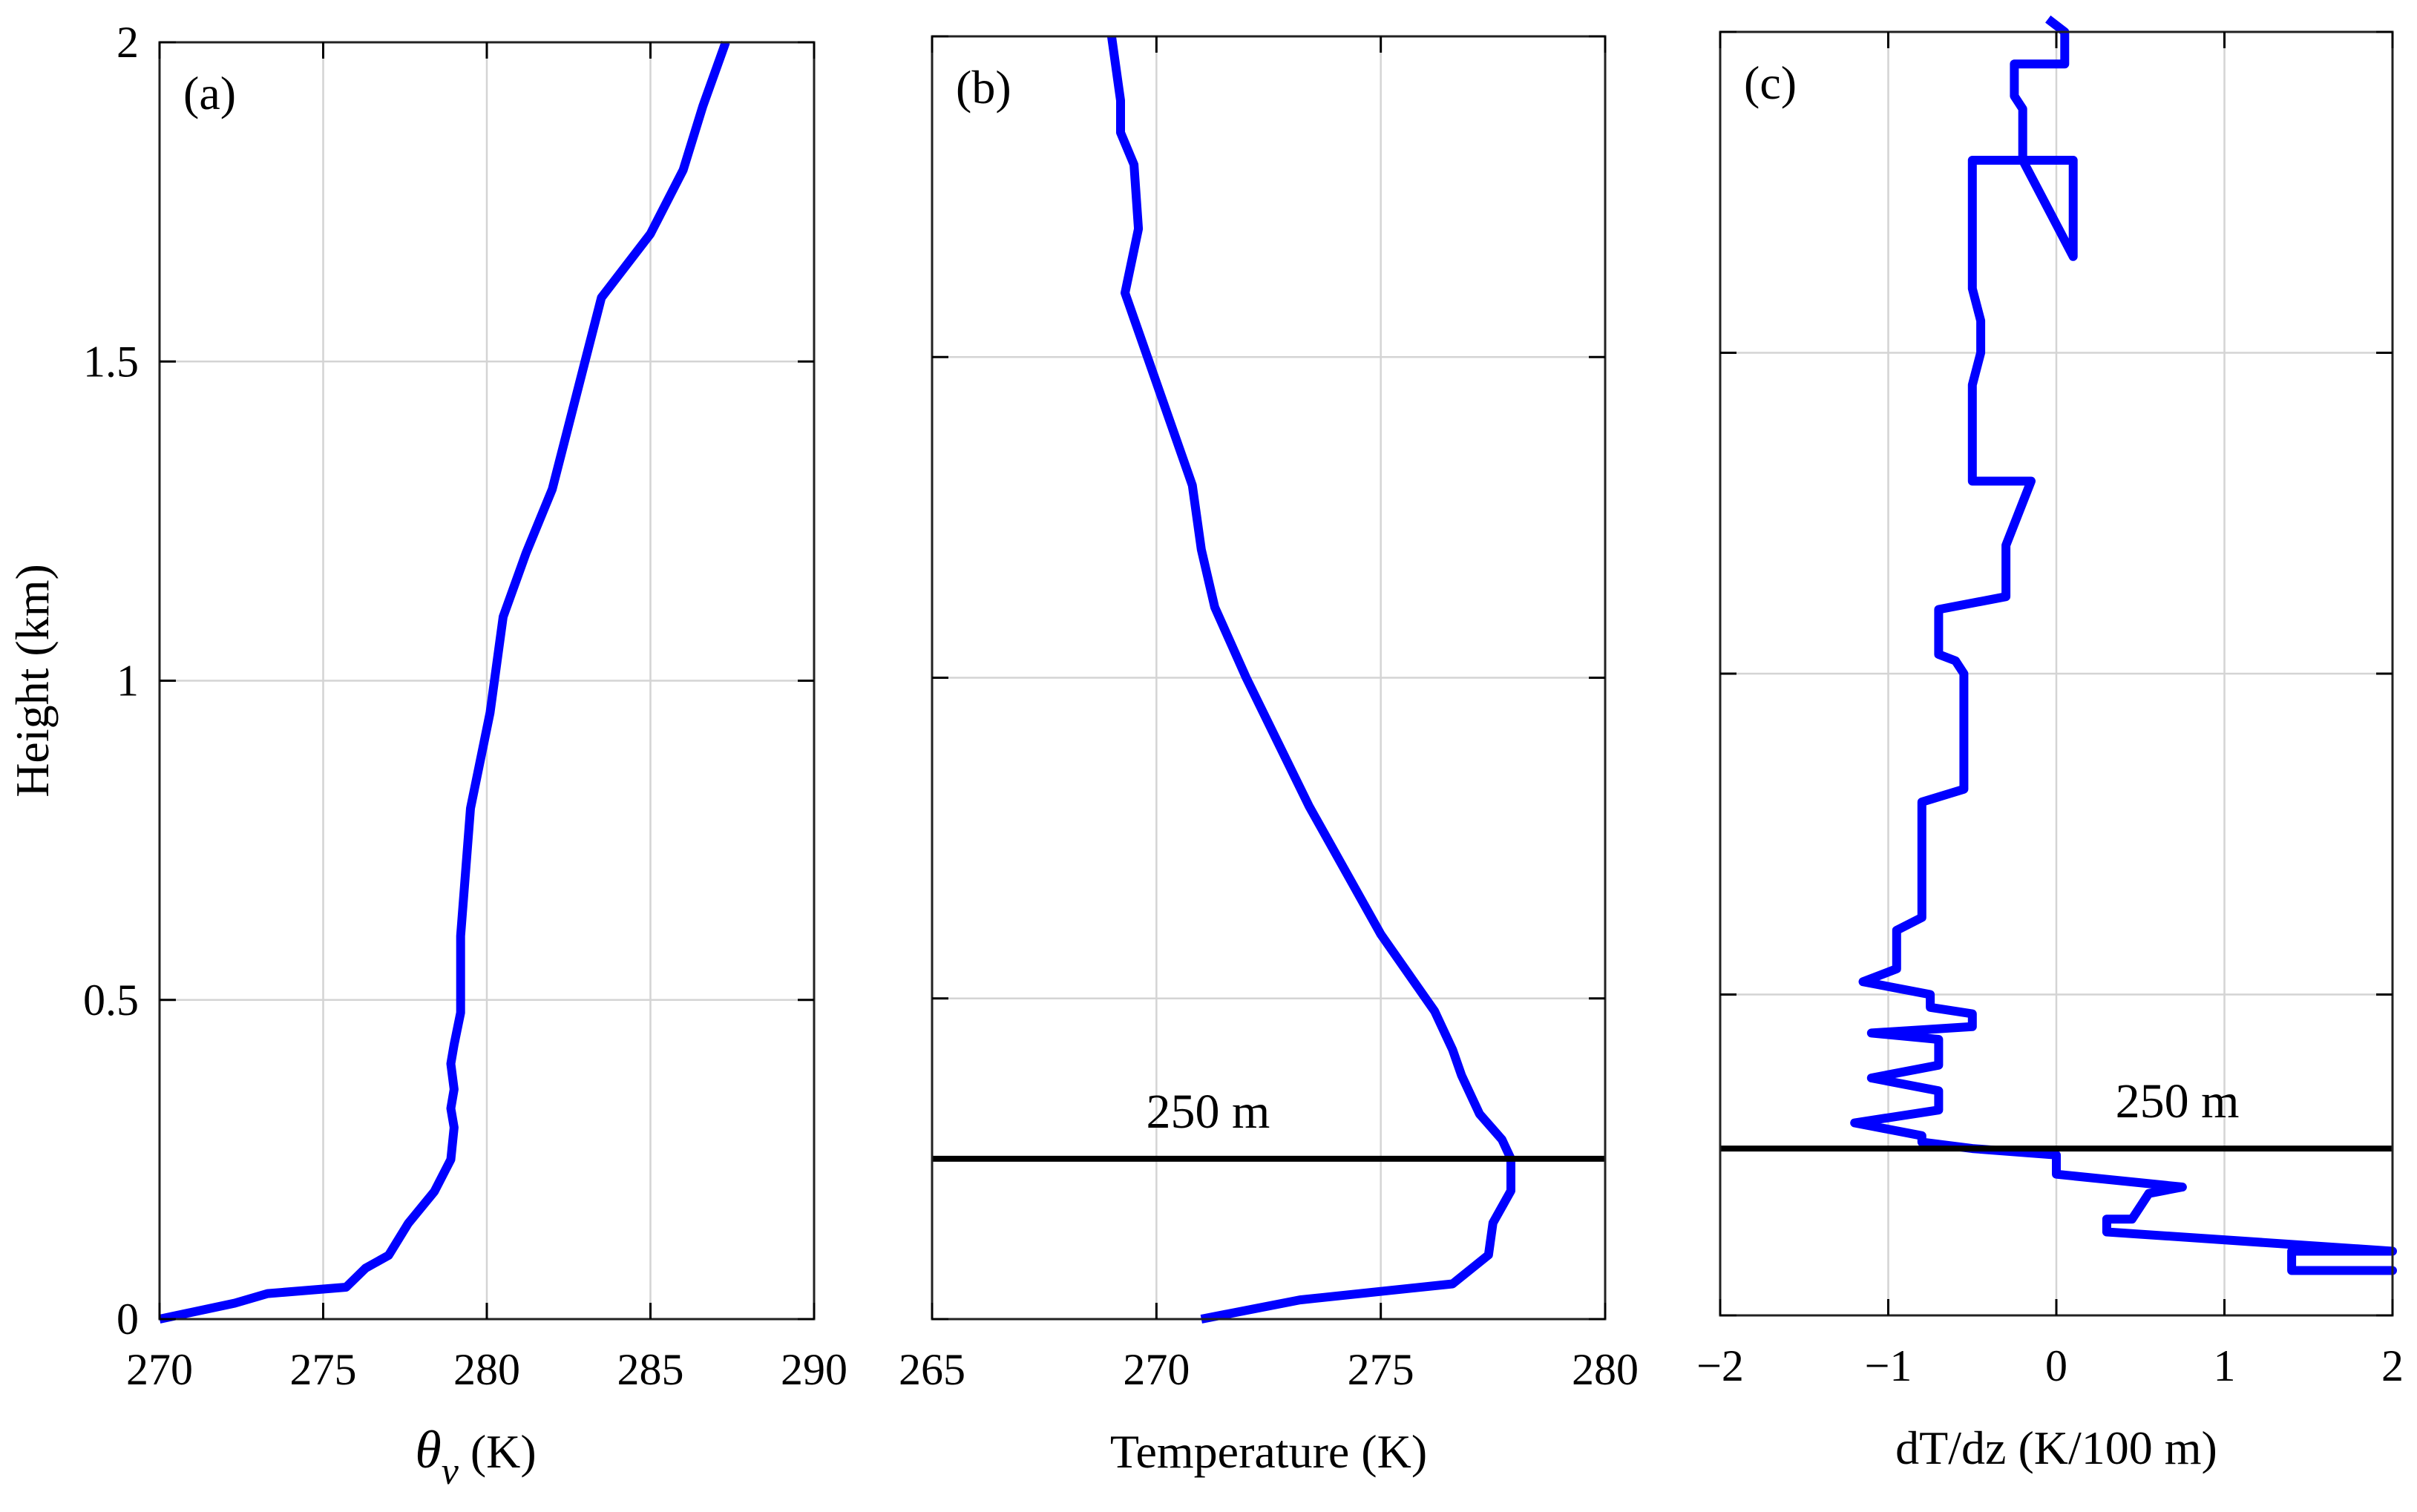 This screenshot has width=2417, height=1512. What do you see at coordinates (2225, 1365) in the screenshot?
I see `x-tick-label: 1` at bounding box center [2225, 1365].